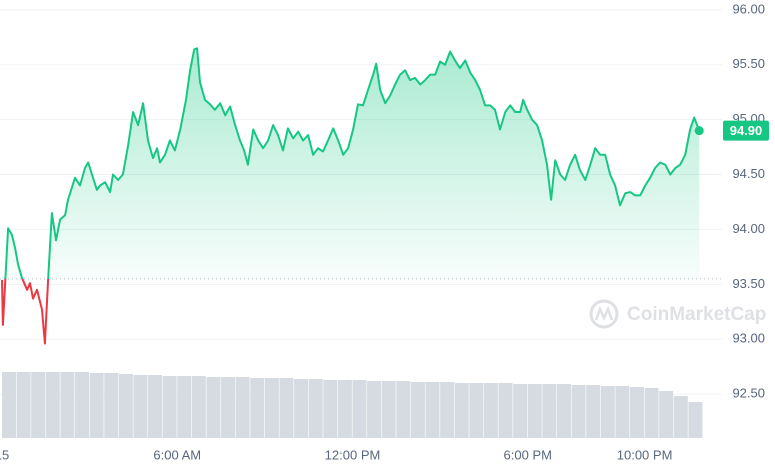 The height and width of the screenshot is (470, 775). Describe the element at coordinates (748, 228) in the screenshot. I see `y-tick-label: 94.00` at that location.